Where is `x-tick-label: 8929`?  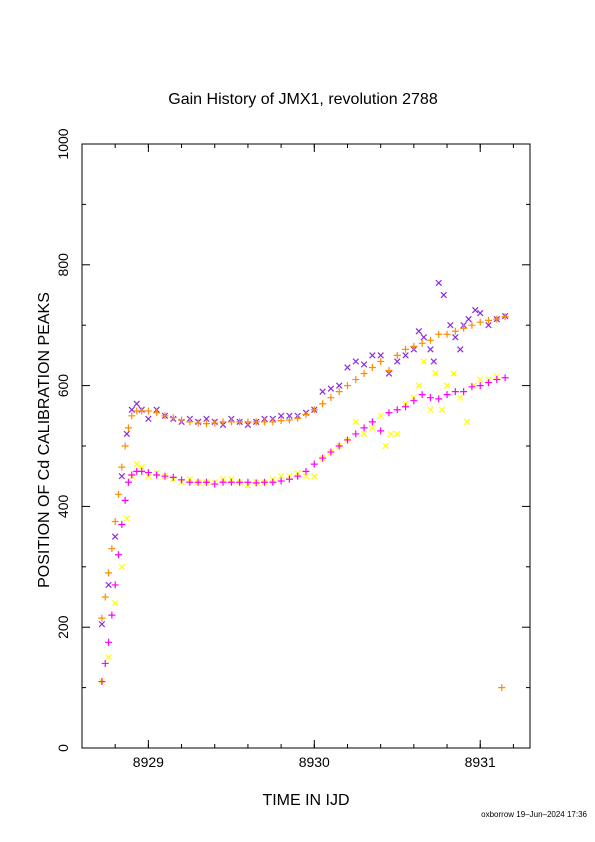
x-tick-label: 8929 is located at coordinates (148, 762).